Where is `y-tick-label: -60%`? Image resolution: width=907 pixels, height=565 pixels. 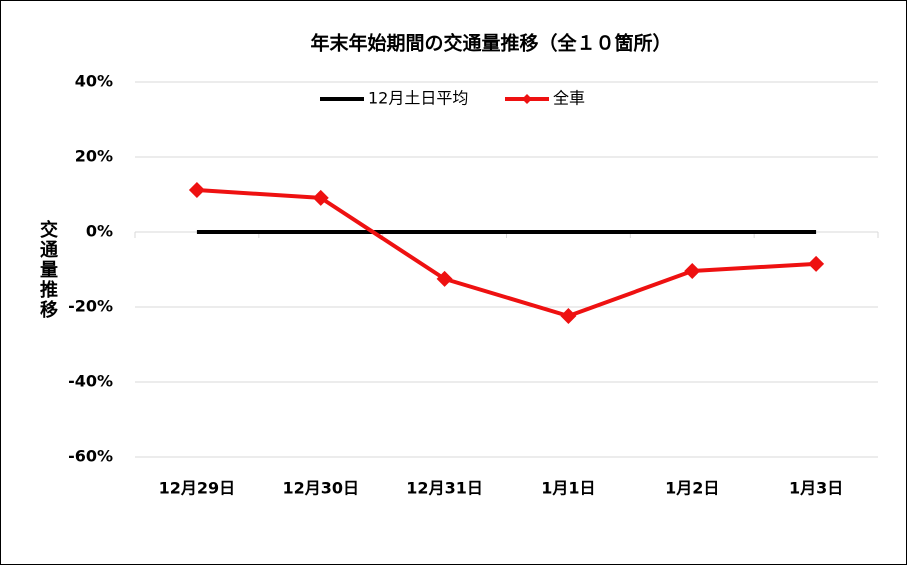 y-tick-label: -60% is located at coordinates (90, 456).